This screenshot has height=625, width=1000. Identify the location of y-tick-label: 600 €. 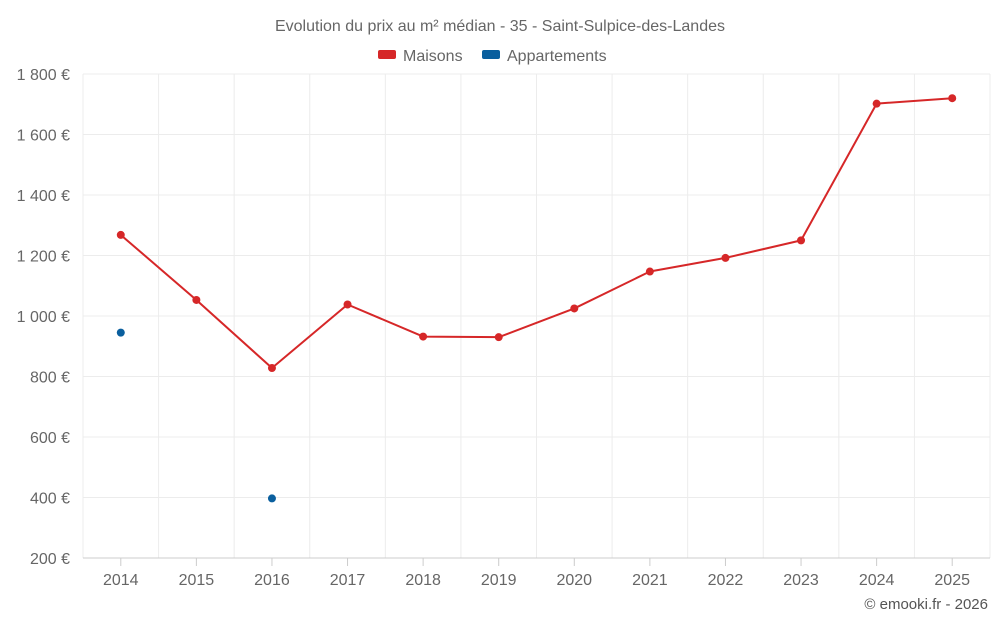
(50, 438).